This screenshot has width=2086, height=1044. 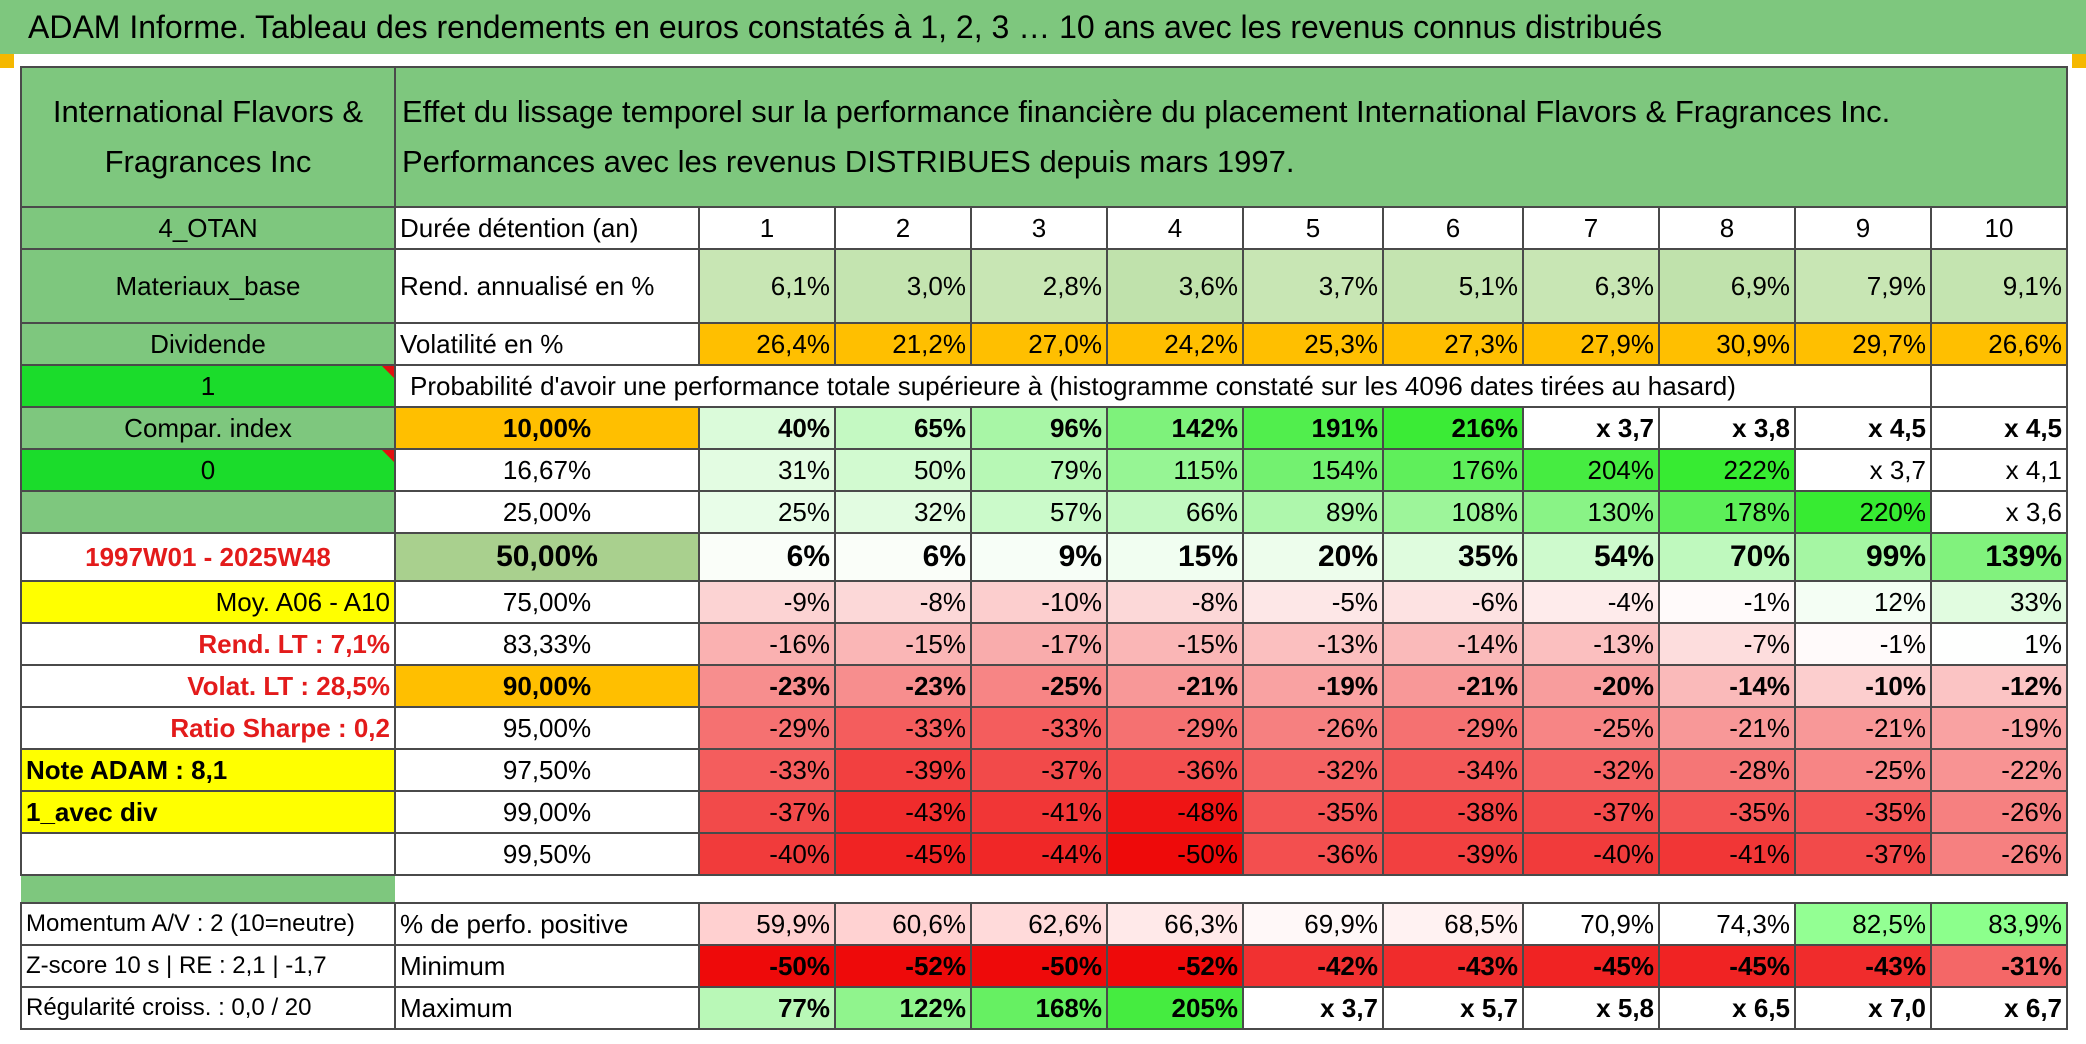 I want to click on volatility-cell: 27,9%, so click(x=1591, y=344).